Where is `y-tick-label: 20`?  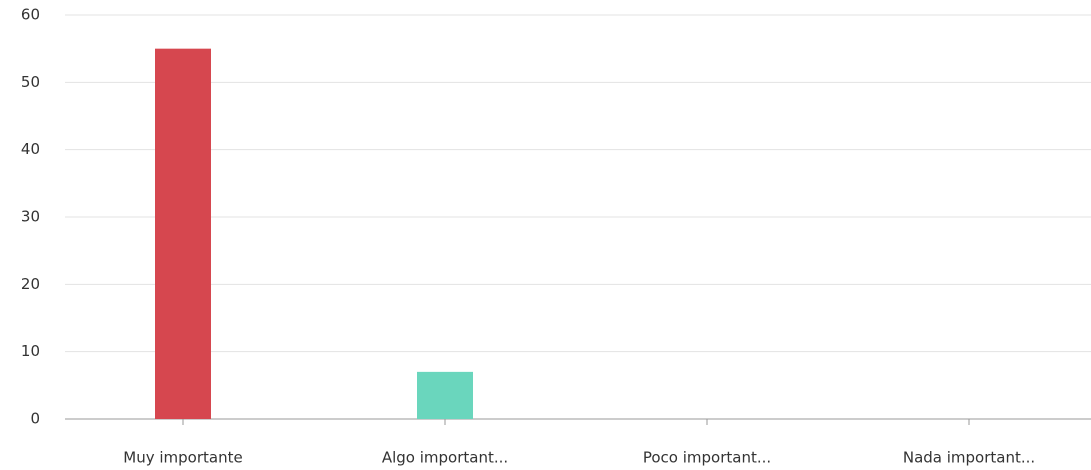
y-tick-label: 20 is located at coordinates (30, 284).